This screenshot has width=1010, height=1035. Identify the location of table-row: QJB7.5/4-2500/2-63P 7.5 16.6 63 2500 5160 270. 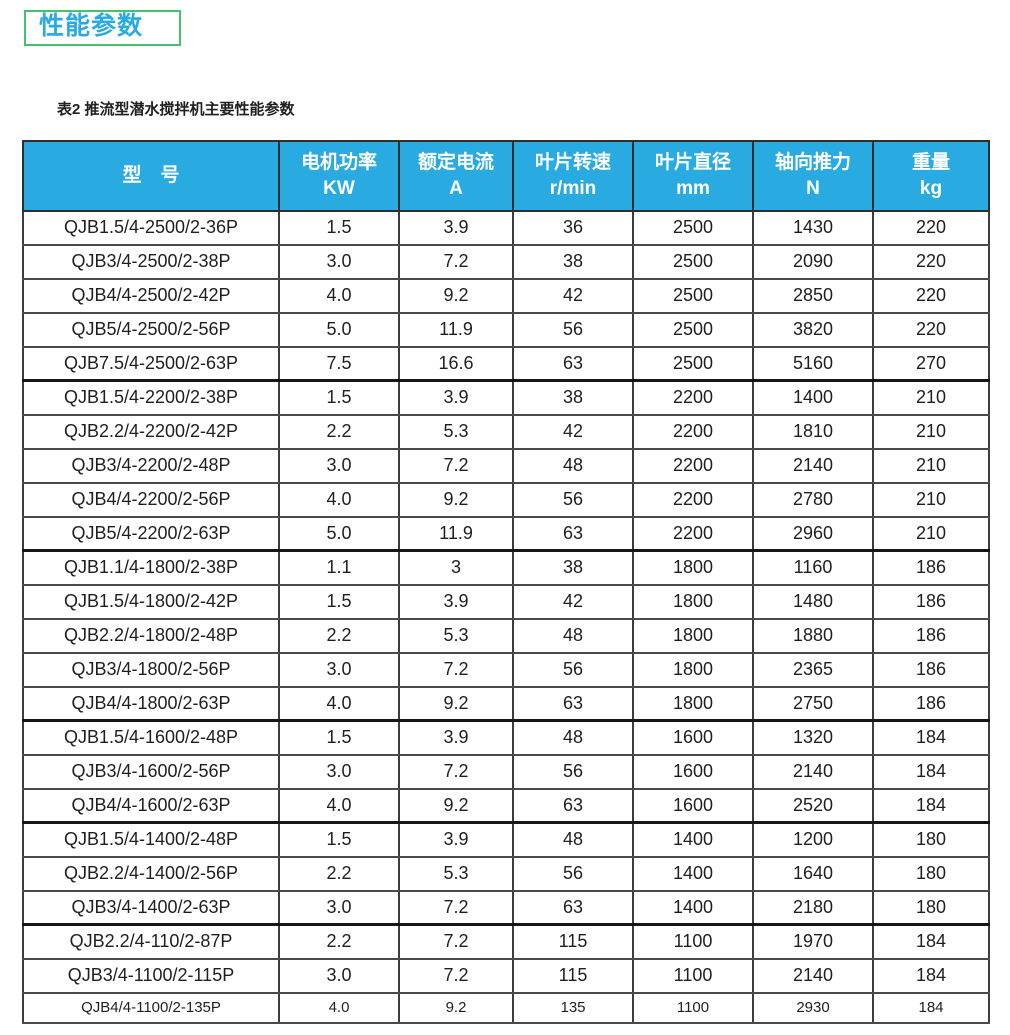
(506, 363).